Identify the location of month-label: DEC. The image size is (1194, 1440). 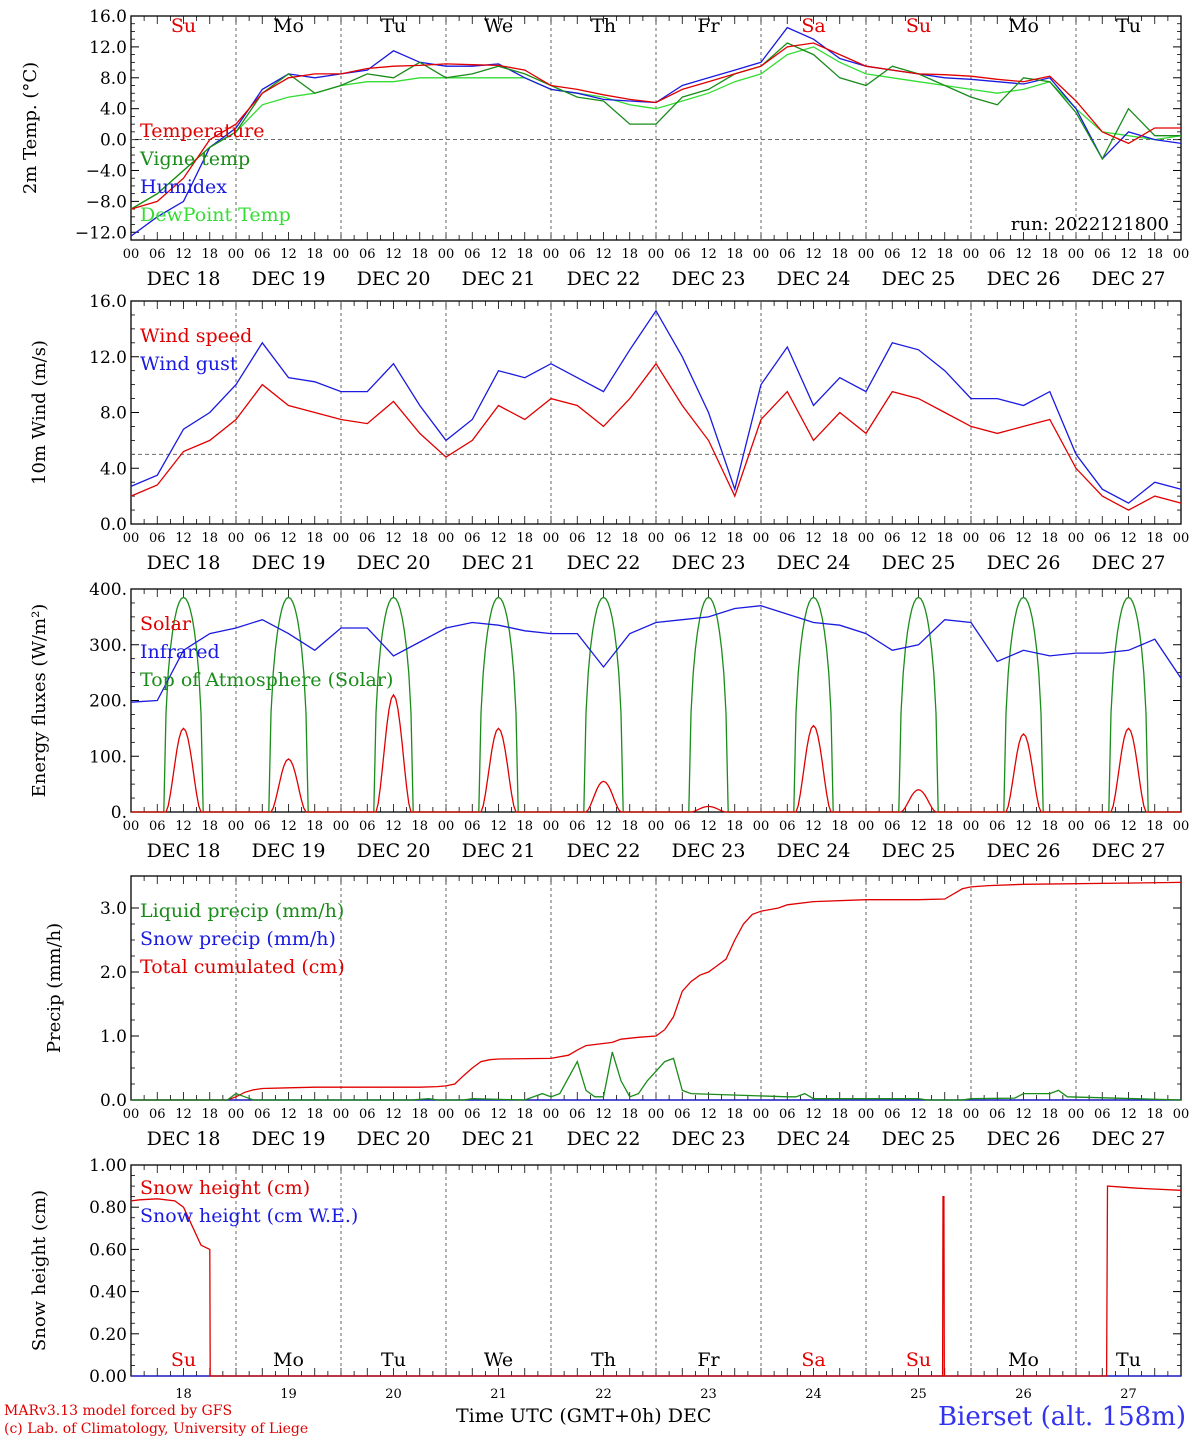
(689, 1416).